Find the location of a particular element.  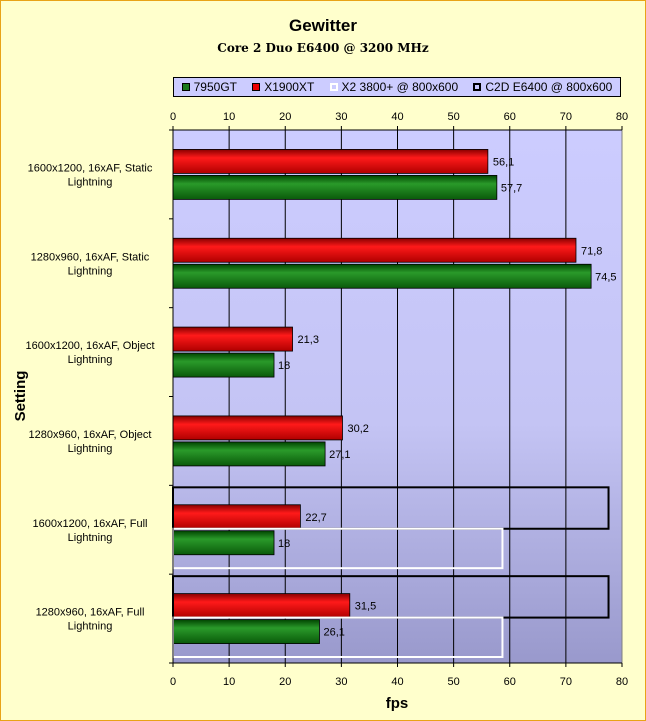

x-tick-label-top: 30 is located at coordinates (341, 117).